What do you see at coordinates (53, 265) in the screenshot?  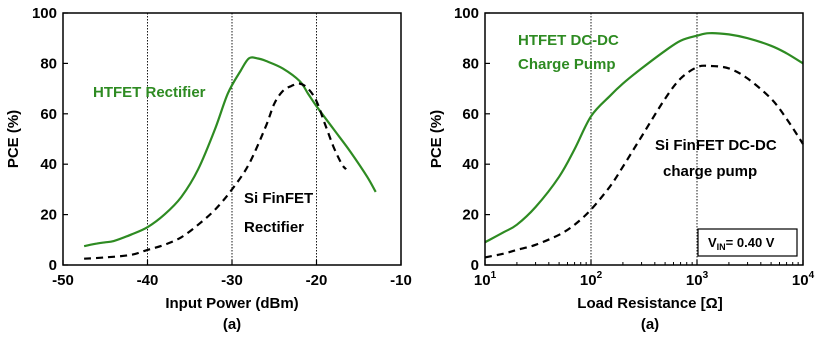 I see `left-ytick-label-0: 0` at bounding box center [53, 265].